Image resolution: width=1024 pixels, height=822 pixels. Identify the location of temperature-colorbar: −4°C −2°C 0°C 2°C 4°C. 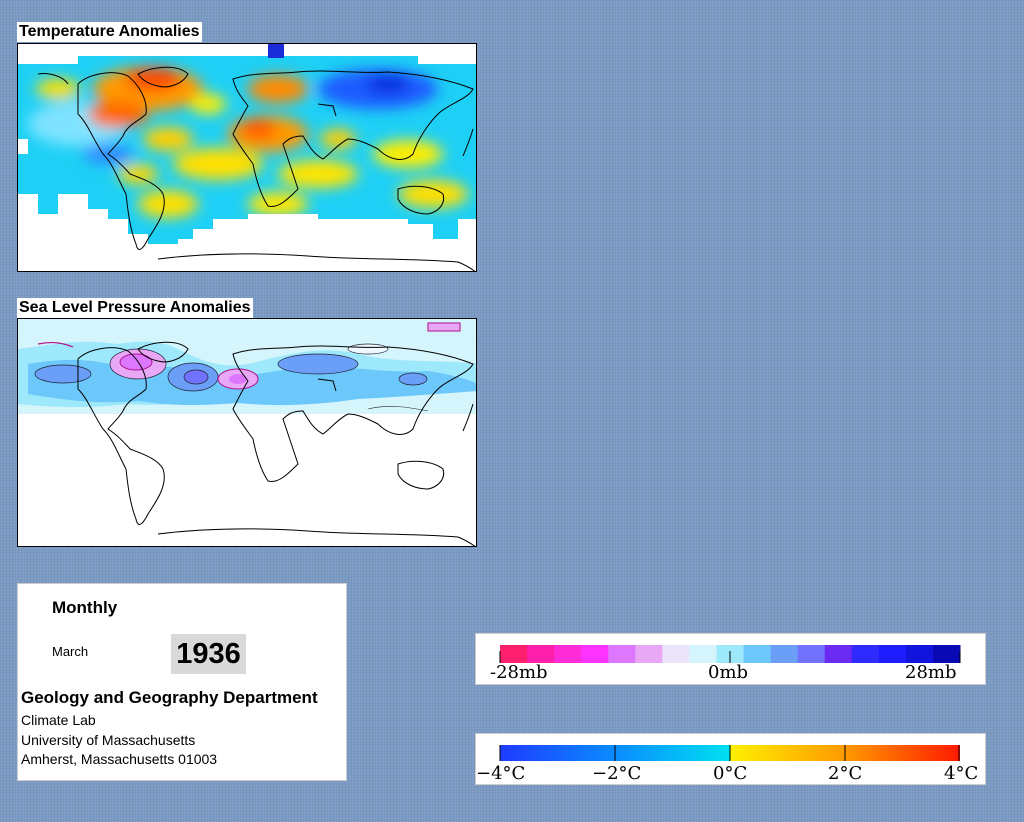
(727, 764).